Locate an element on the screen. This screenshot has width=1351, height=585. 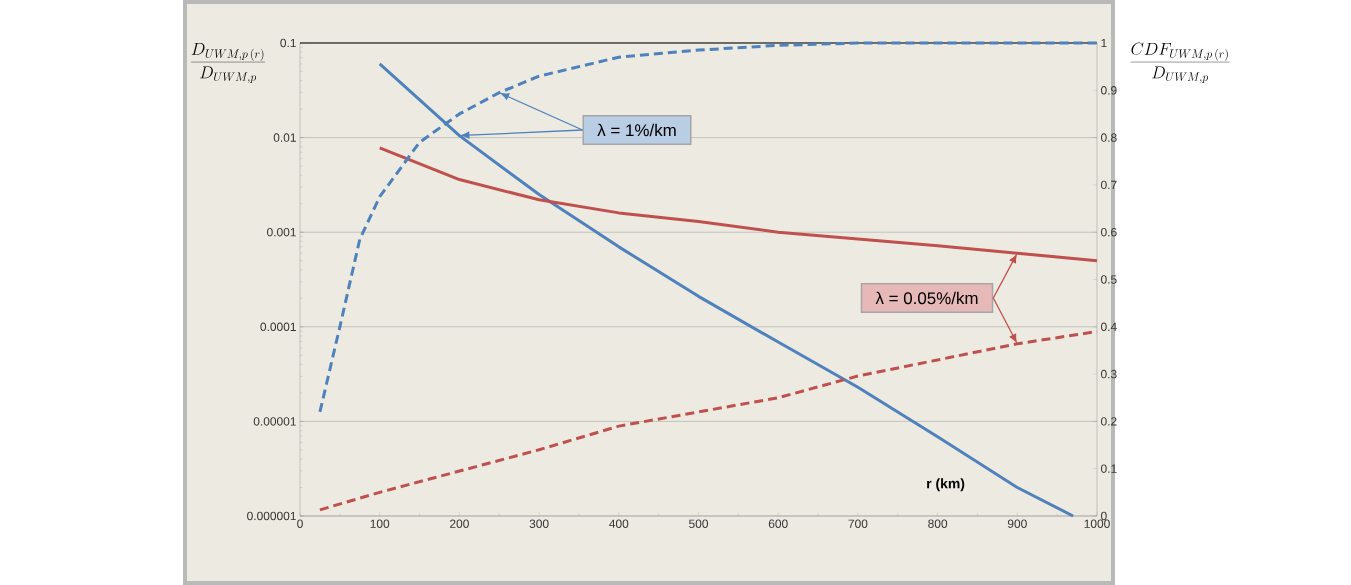
annotation: λ = 1%/km is located at coordinates (636, 130).